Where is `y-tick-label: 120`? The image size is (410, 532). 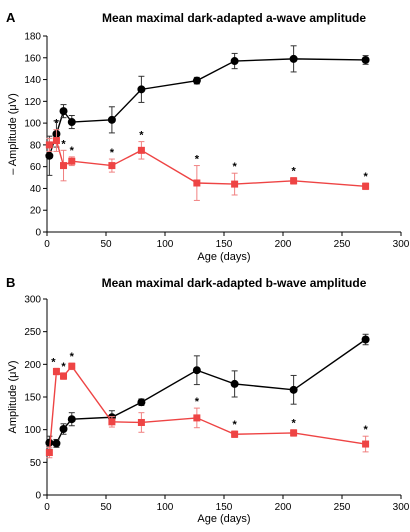 y-tick-label: 120 is located at coordinates (32, 102).